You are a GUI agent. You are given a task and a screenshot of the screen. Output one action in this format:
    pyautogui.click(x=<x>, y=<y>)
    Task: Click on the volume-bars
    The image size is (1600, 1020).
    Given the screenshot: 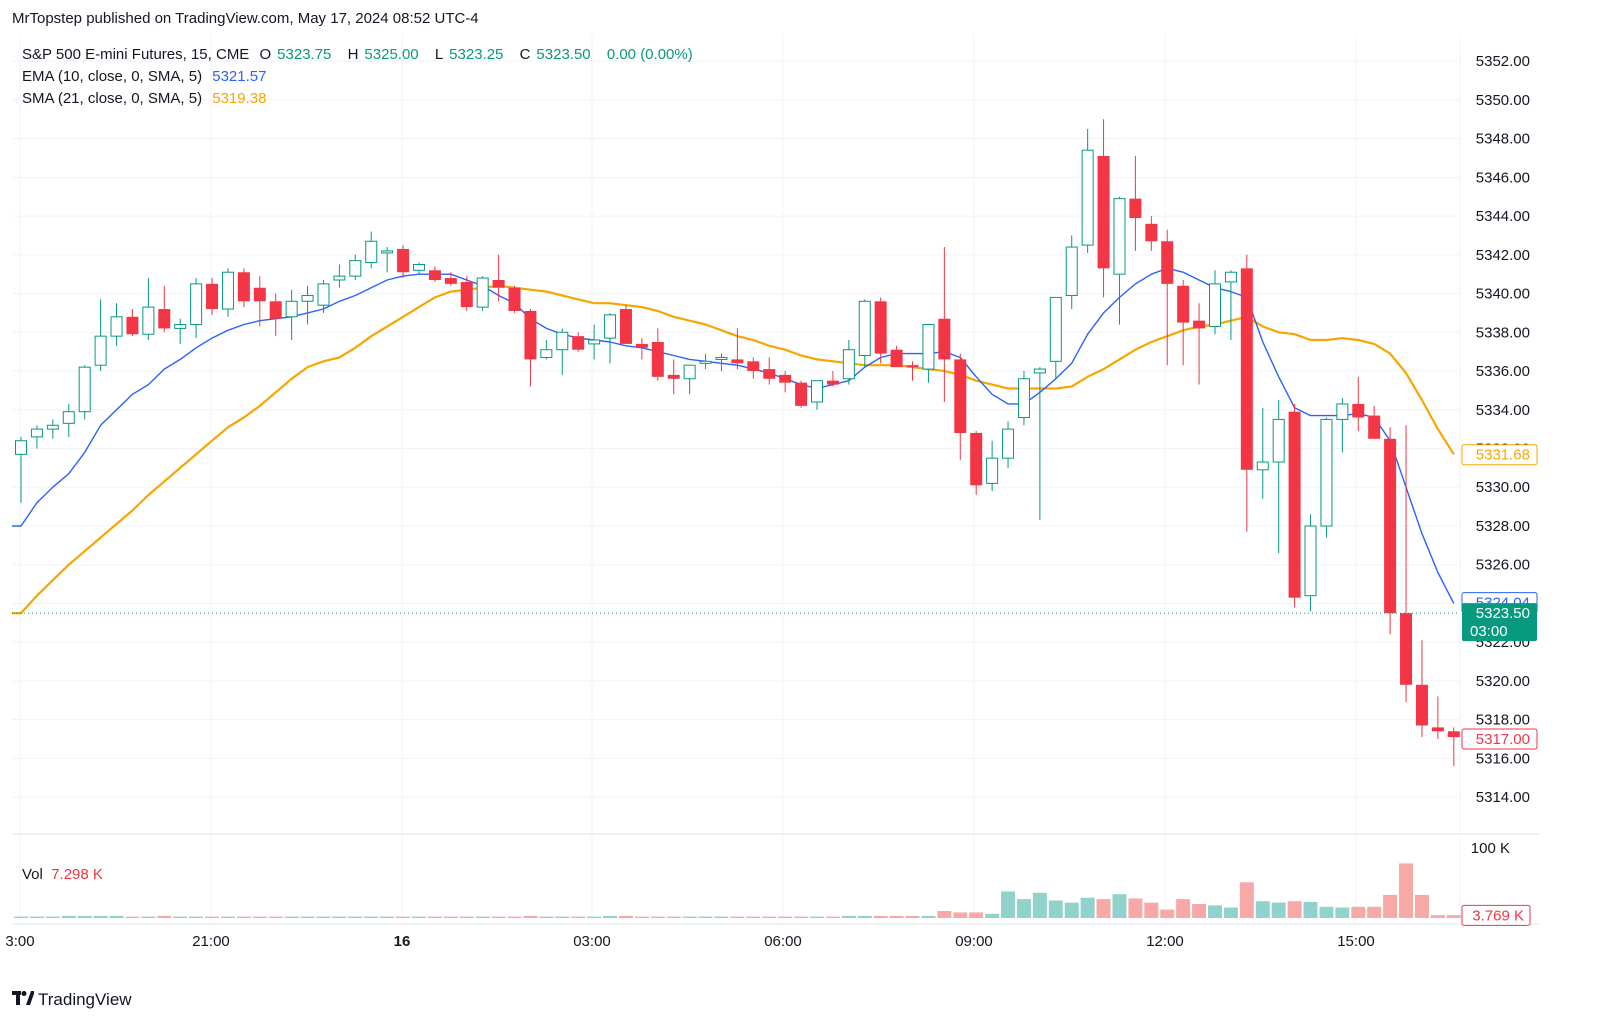 What is the action you would take?
    pyautogui.click(x=737, y=890)
    